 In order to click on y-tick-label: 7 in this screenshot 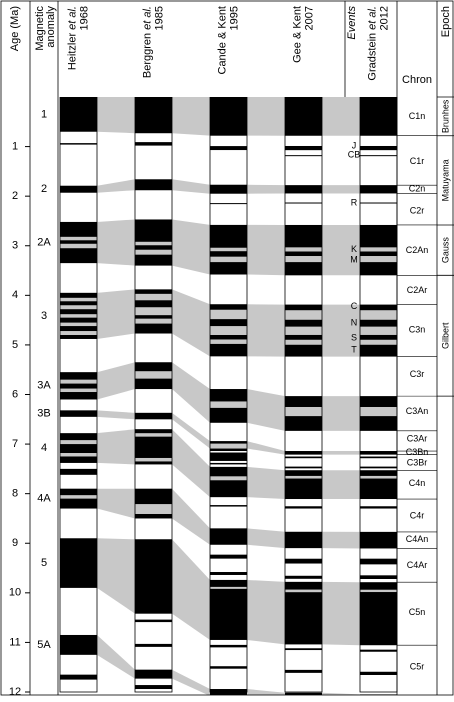, I will do `click(15, 444)`.